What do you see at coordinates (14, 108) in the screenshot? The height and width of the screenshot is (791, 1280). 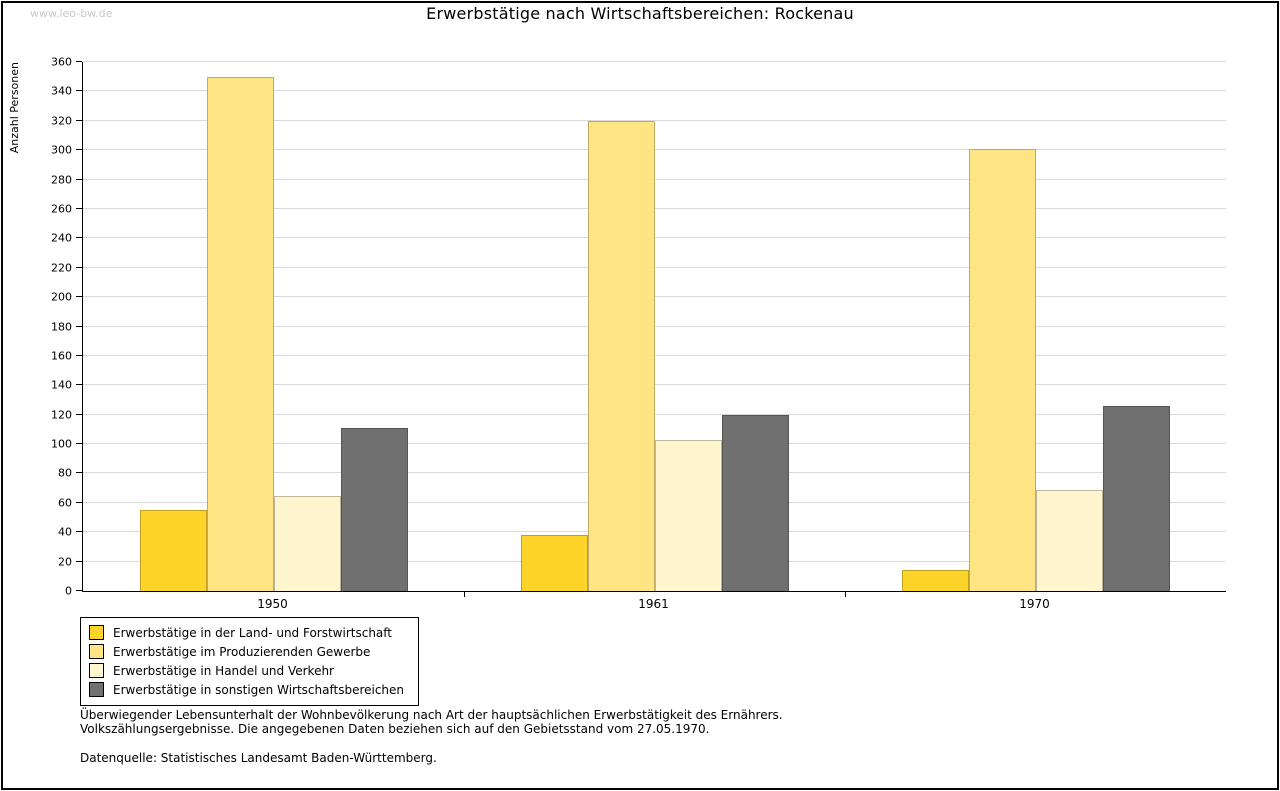 I see `y-axis-label: Anzahl Personen` at bounding box center [14, 108].